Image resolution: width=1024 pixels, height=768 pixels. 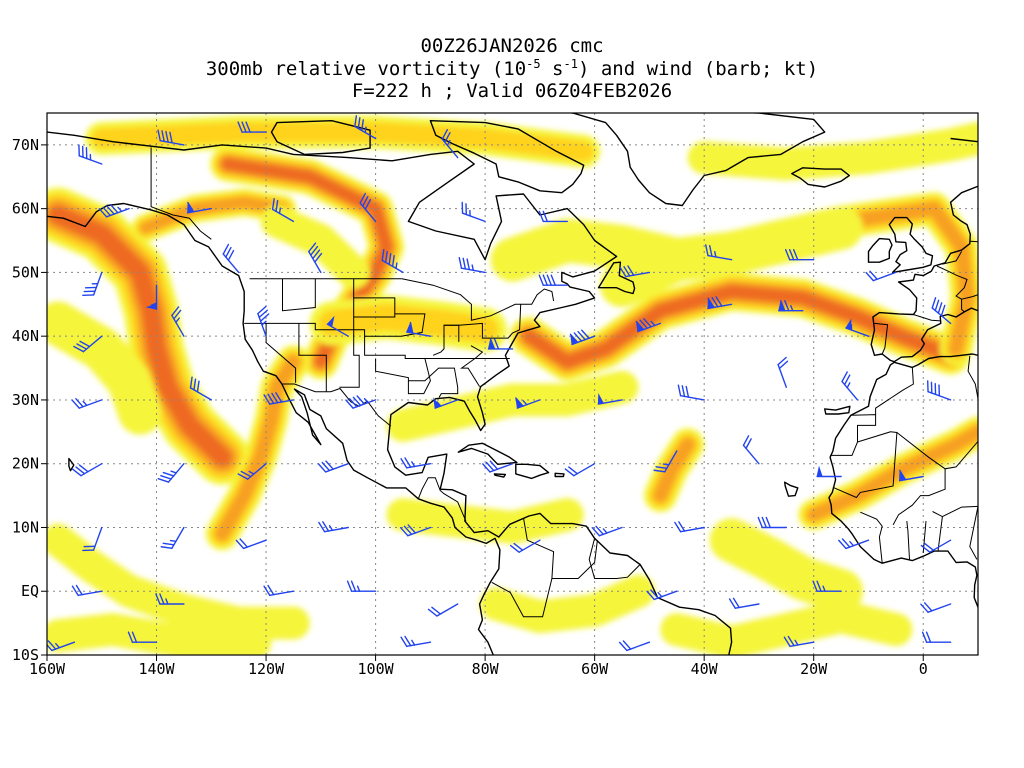 What do you see at coordinates (281, 353) in the screenshot?
I see `border-us-states-west2` at bounding box center [281, 353].